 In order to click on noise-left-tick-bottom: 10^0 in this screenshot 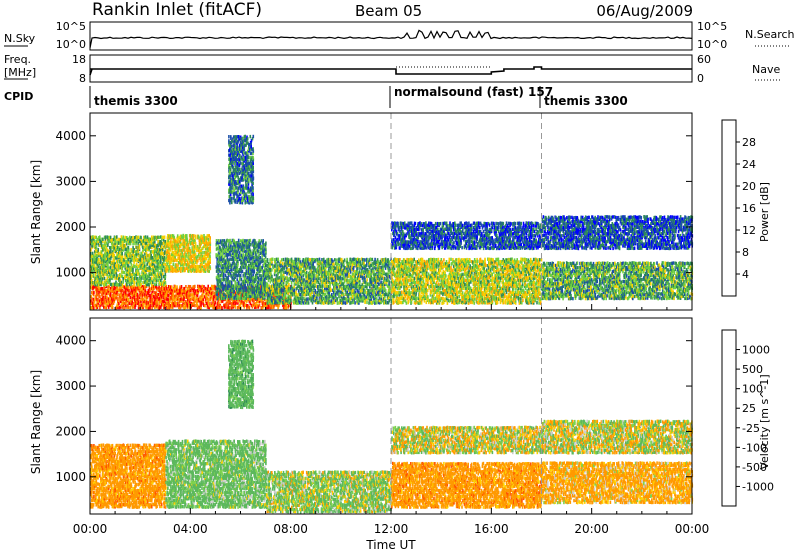, I will do `click(71, 44)`.